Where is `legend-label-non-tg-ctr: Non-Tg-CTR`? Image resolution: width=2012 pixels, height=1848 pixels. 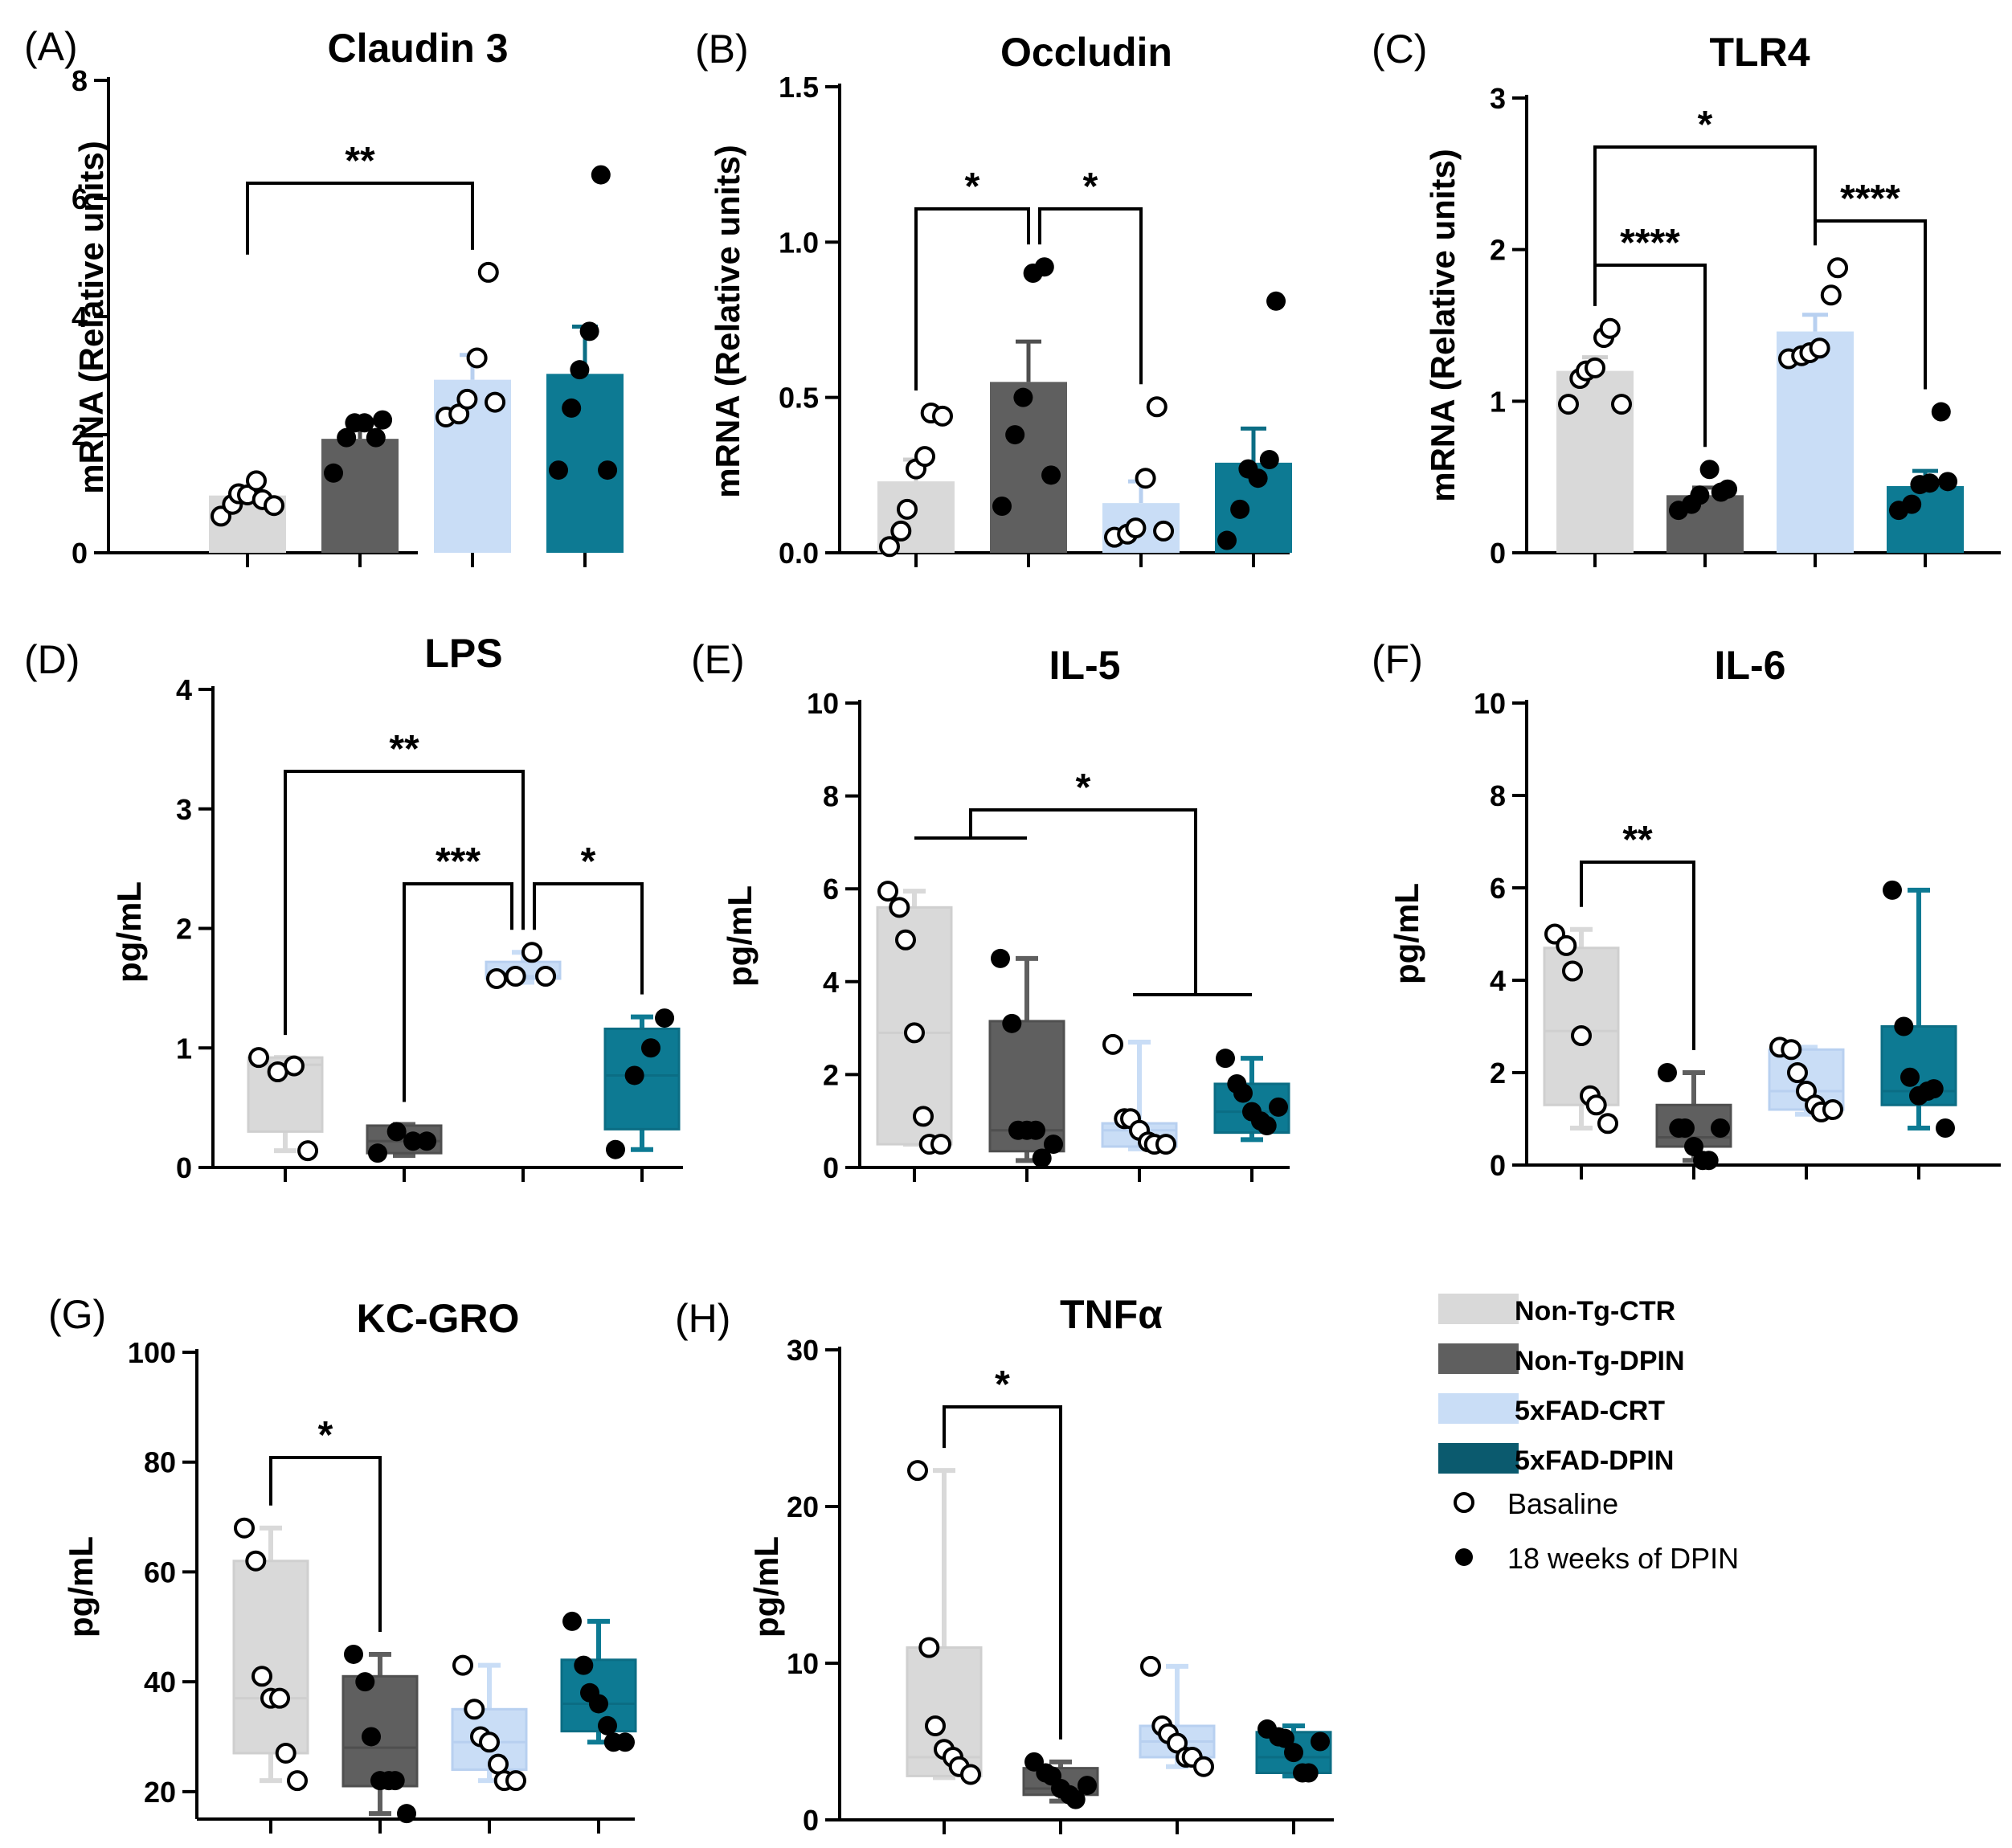
legend-label-non-tg-ctr: Non-Tg-CTR is located at coordinates (1595, 1311).